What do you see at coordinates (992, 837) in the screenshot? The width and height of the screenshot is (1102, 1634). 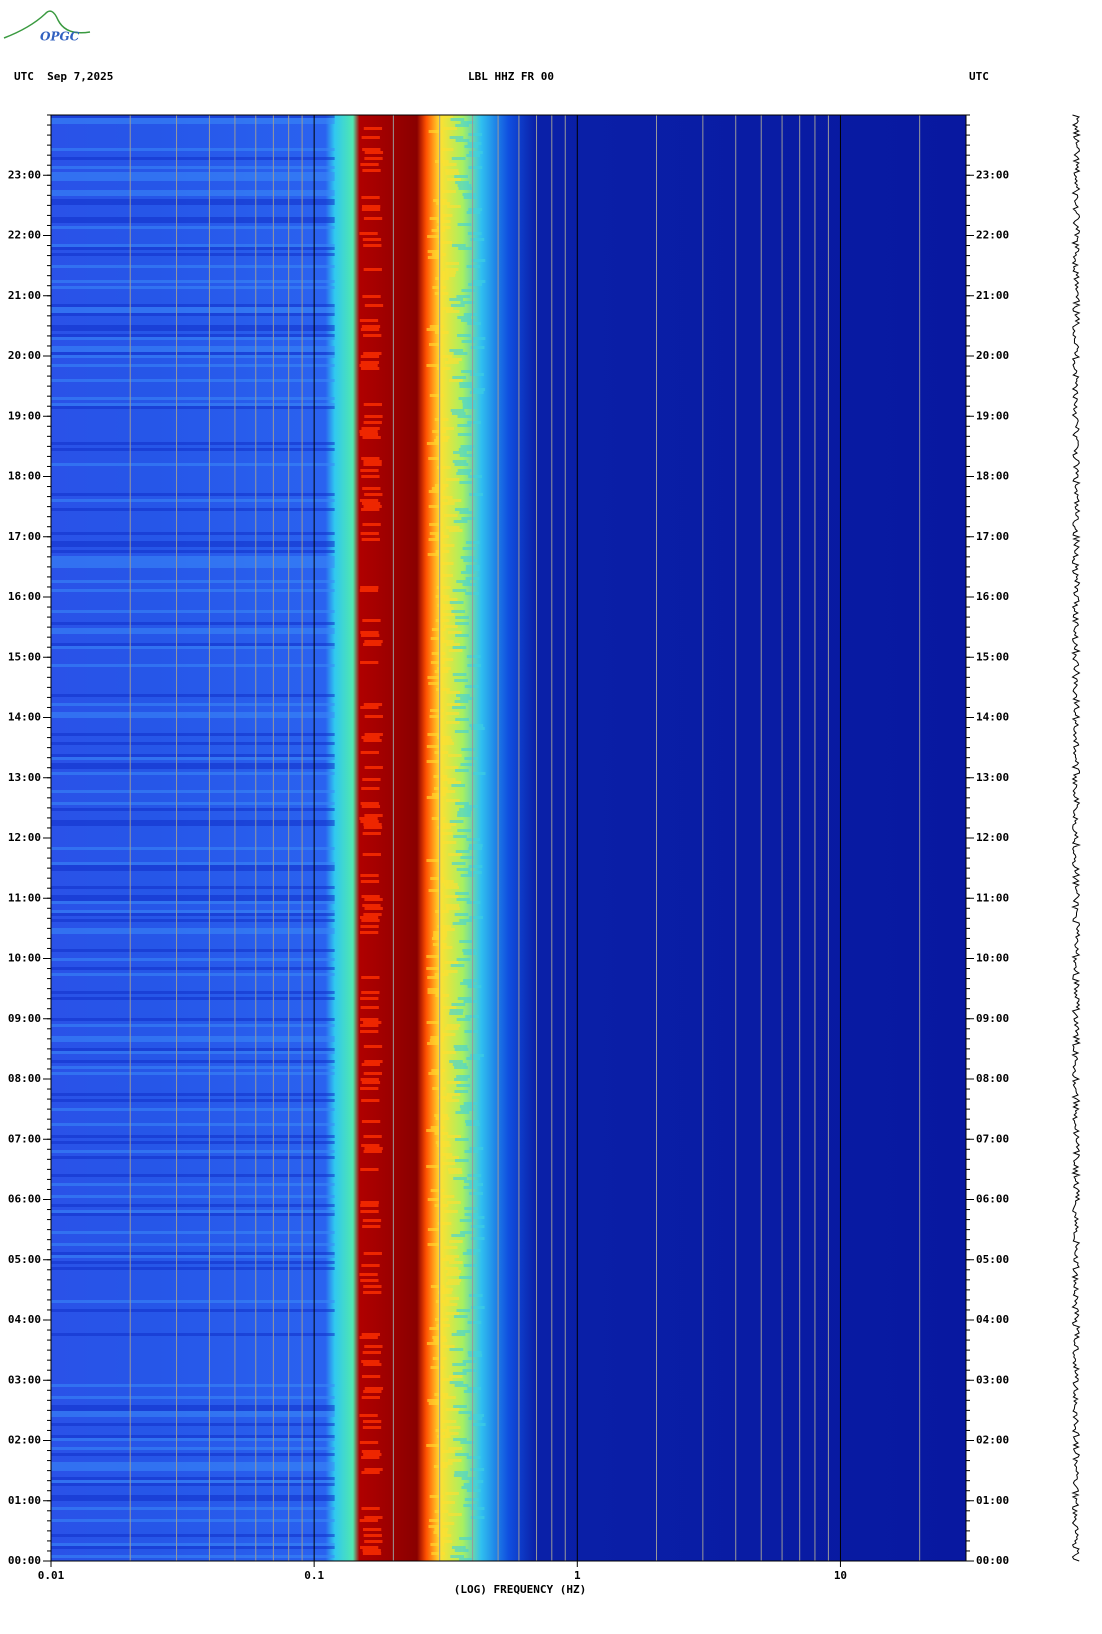 I see `y-tick-label-right: 12:00` at bounding box center [992, 837].